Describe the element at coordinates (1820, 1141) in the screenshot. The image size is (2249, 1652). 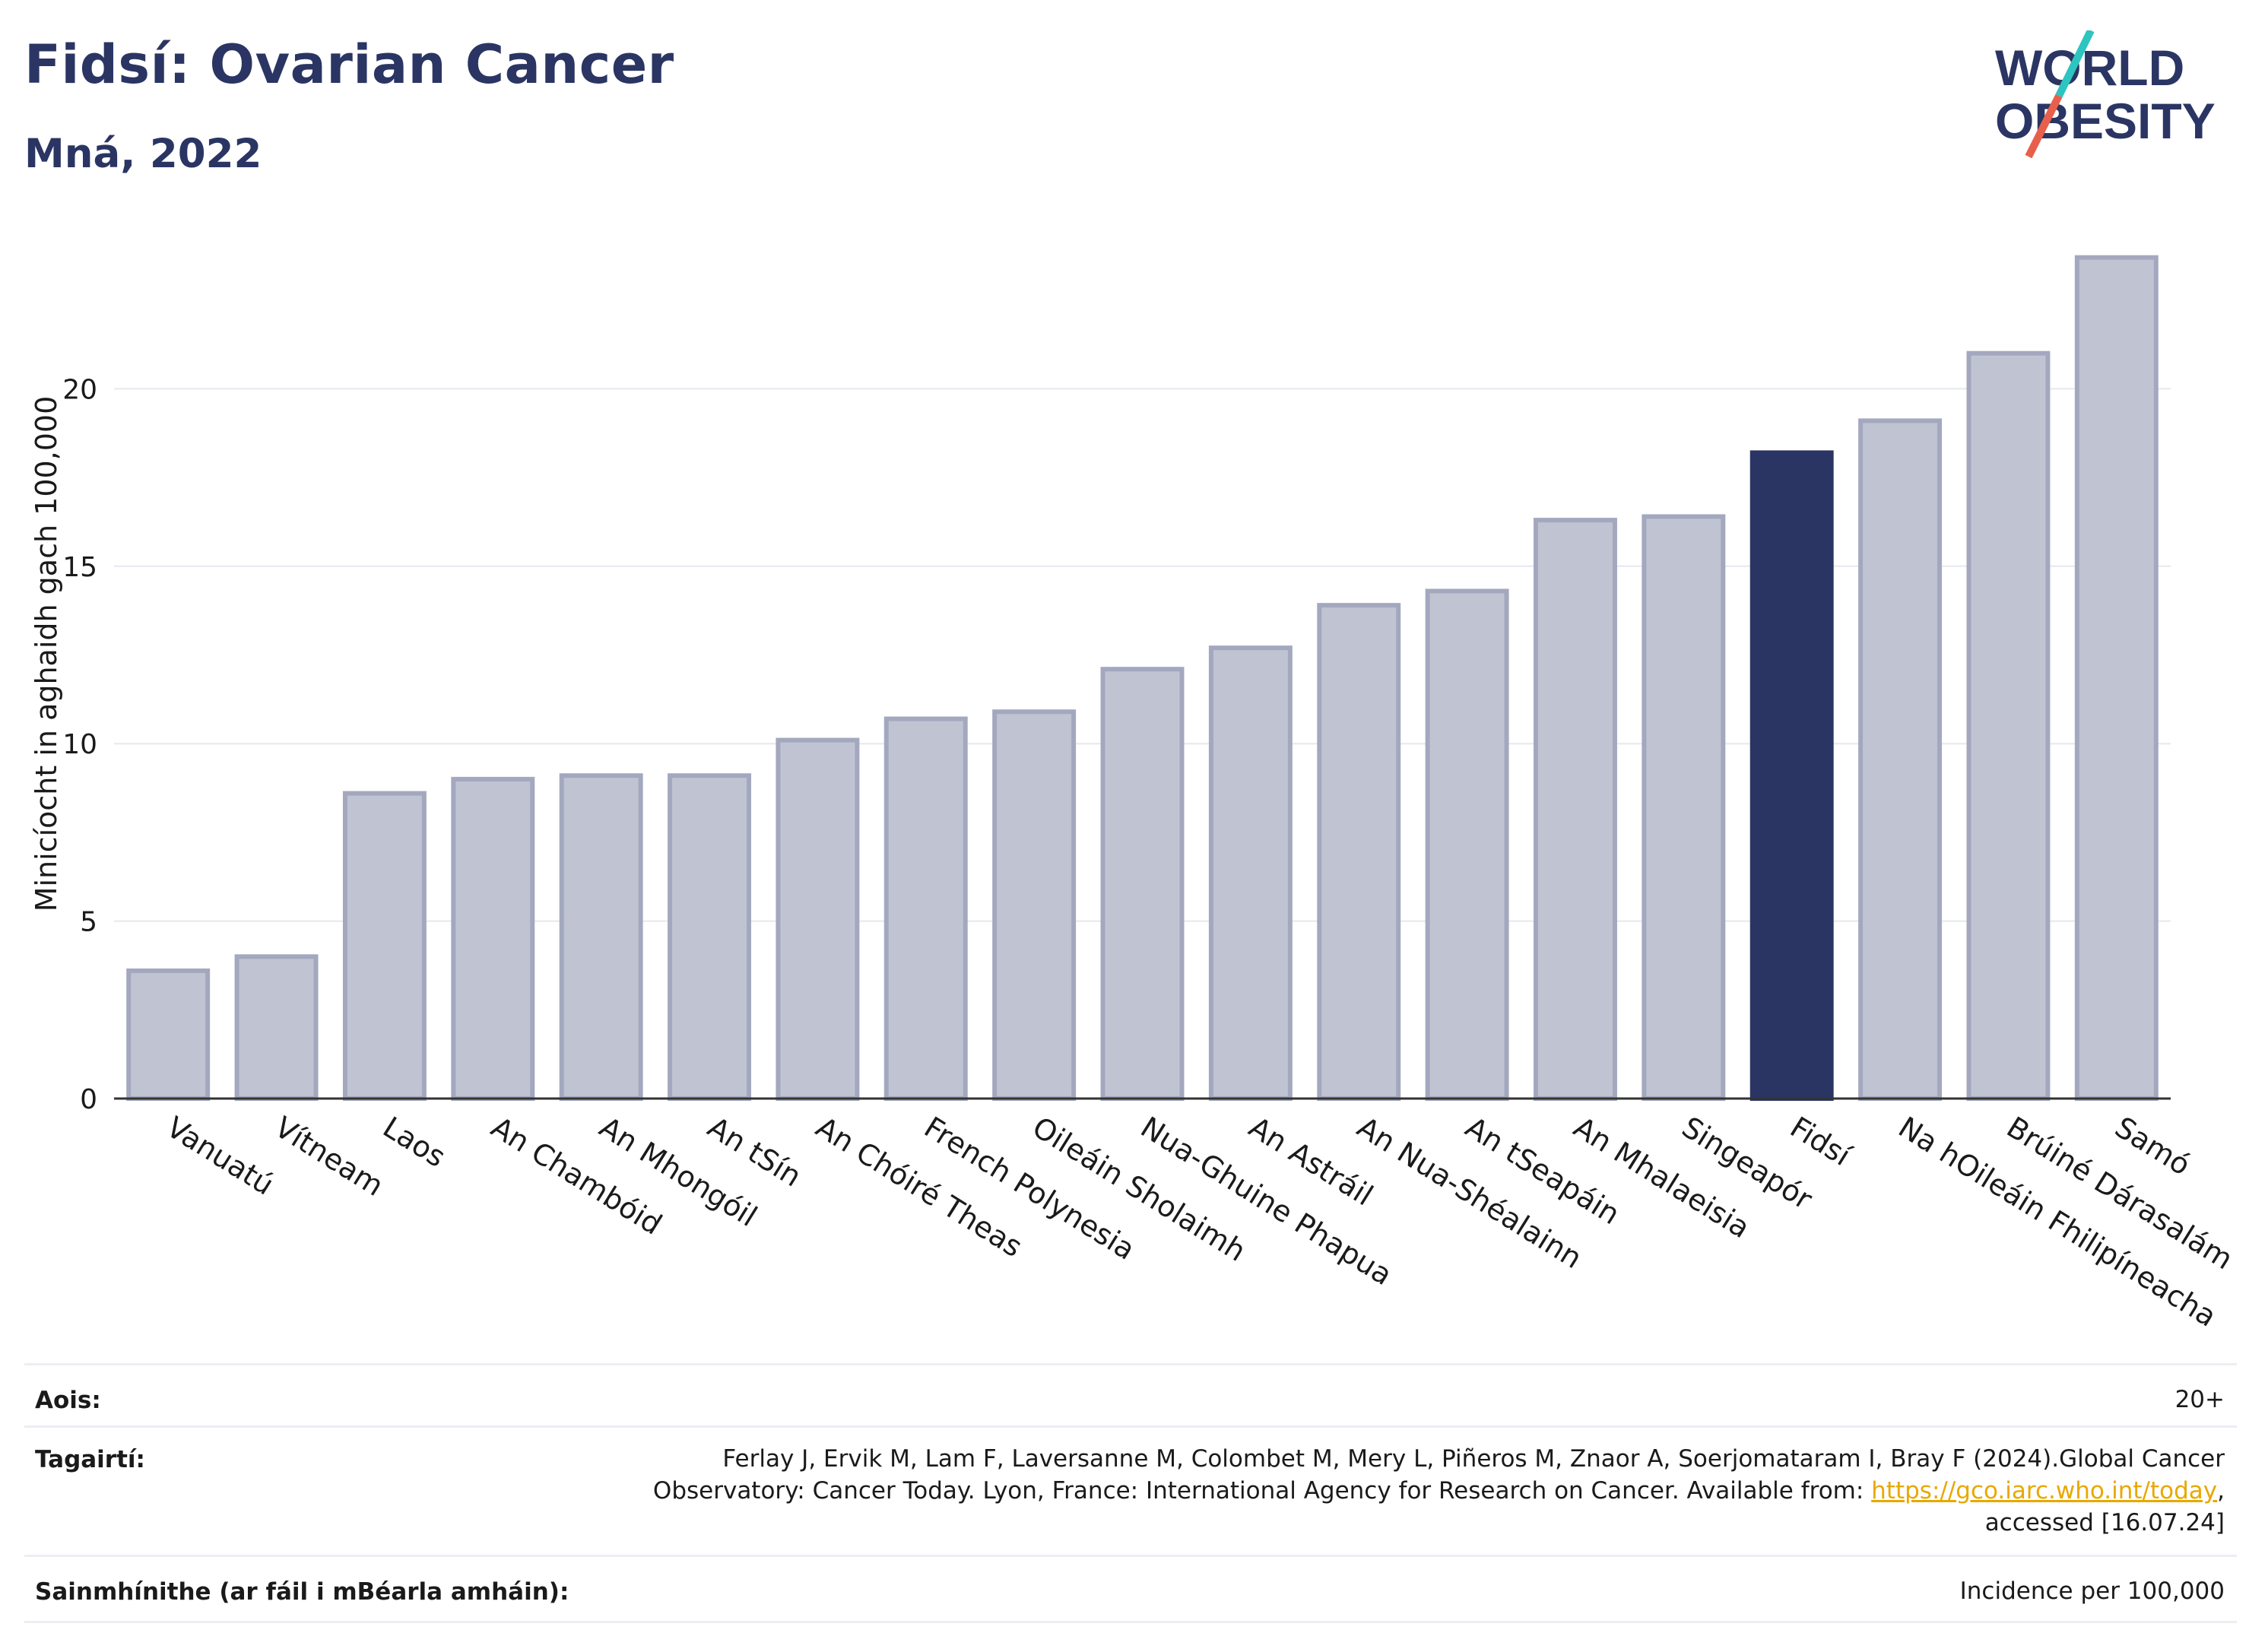
I see `x-tick-label: Fidsí` at that location.